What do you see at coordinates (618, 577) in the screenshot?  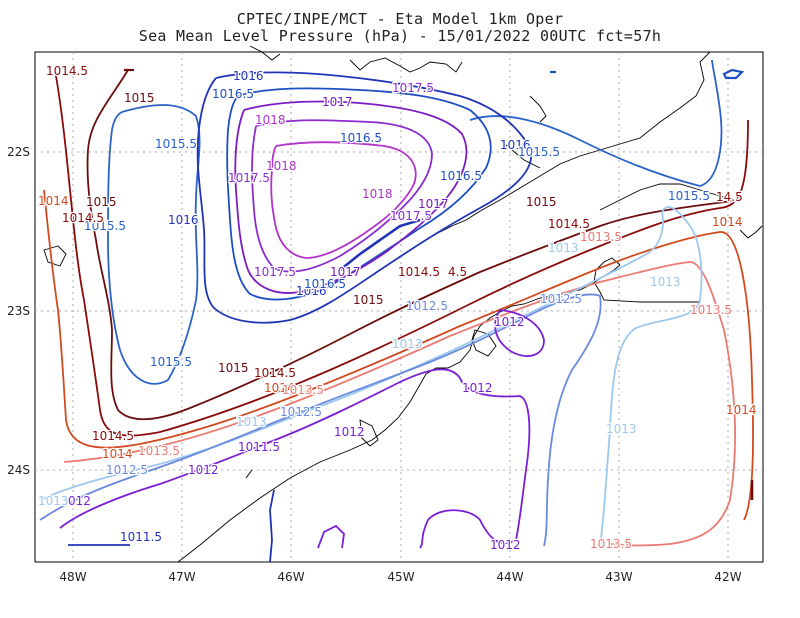 I see `x-tick: 43W` at bounding box center [618, 577].